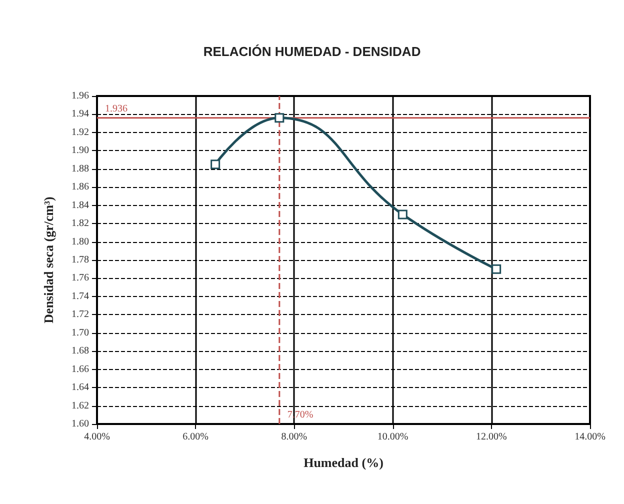 The image size is (624, 504). What do you see at coordinates (195, 437) in the screenshot?
I see `x-tick-label: 6.00%` at bounding box center [195, 437].